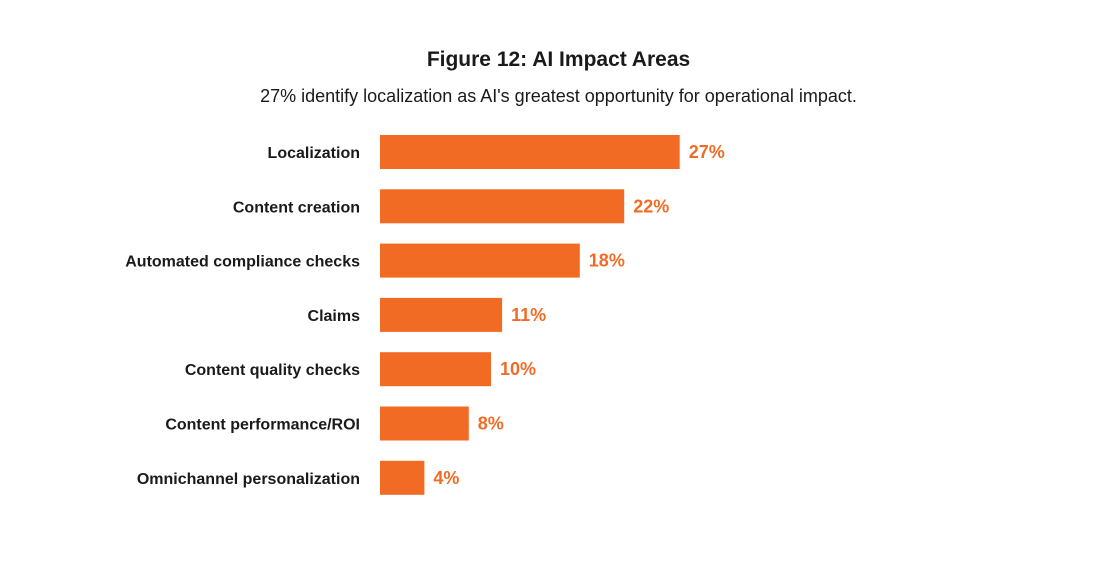 This screenshot has height=571, width=1117. Describe the element at coordinates (334, 316) in the screenshot. I see `category-label-claims: Claims` at that location.